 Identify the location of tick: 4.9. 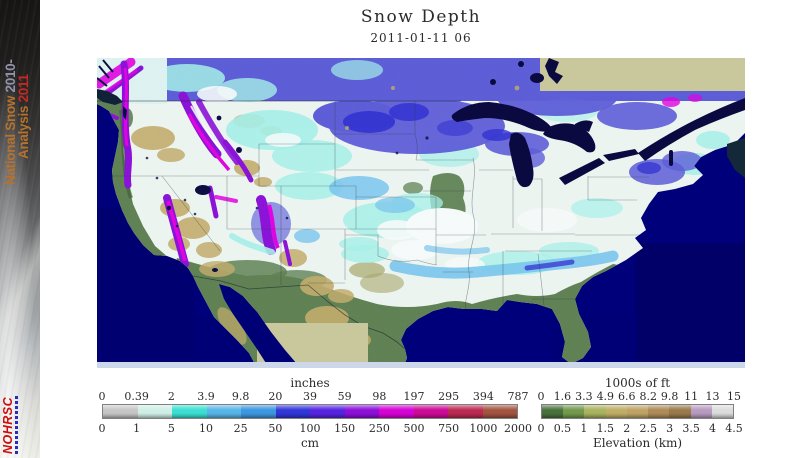
(605, 396).